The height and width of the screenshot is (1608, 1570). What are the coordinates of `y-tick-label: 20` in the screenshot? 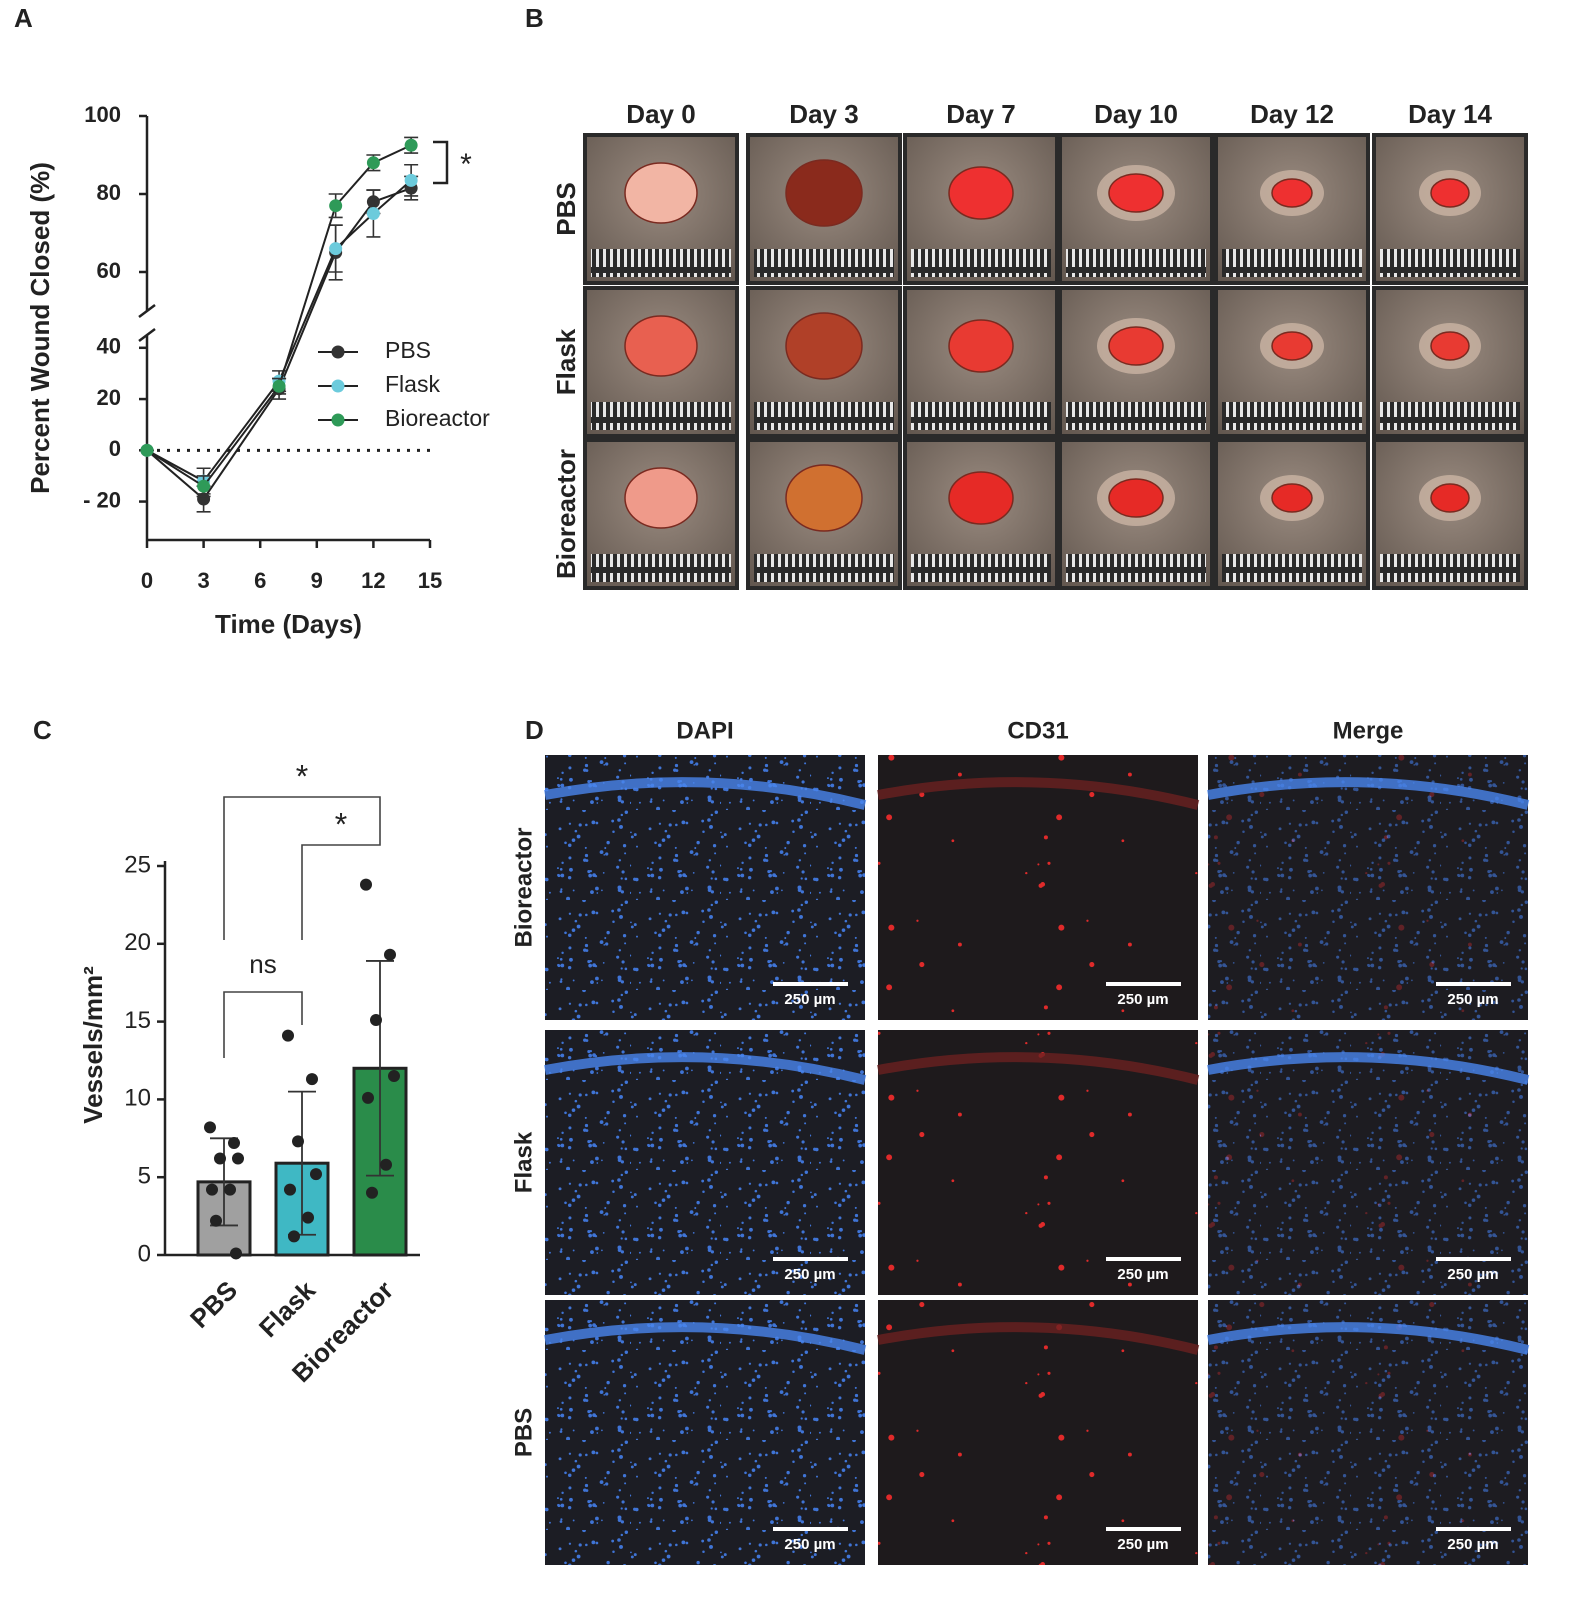 It's located at (109, 397).